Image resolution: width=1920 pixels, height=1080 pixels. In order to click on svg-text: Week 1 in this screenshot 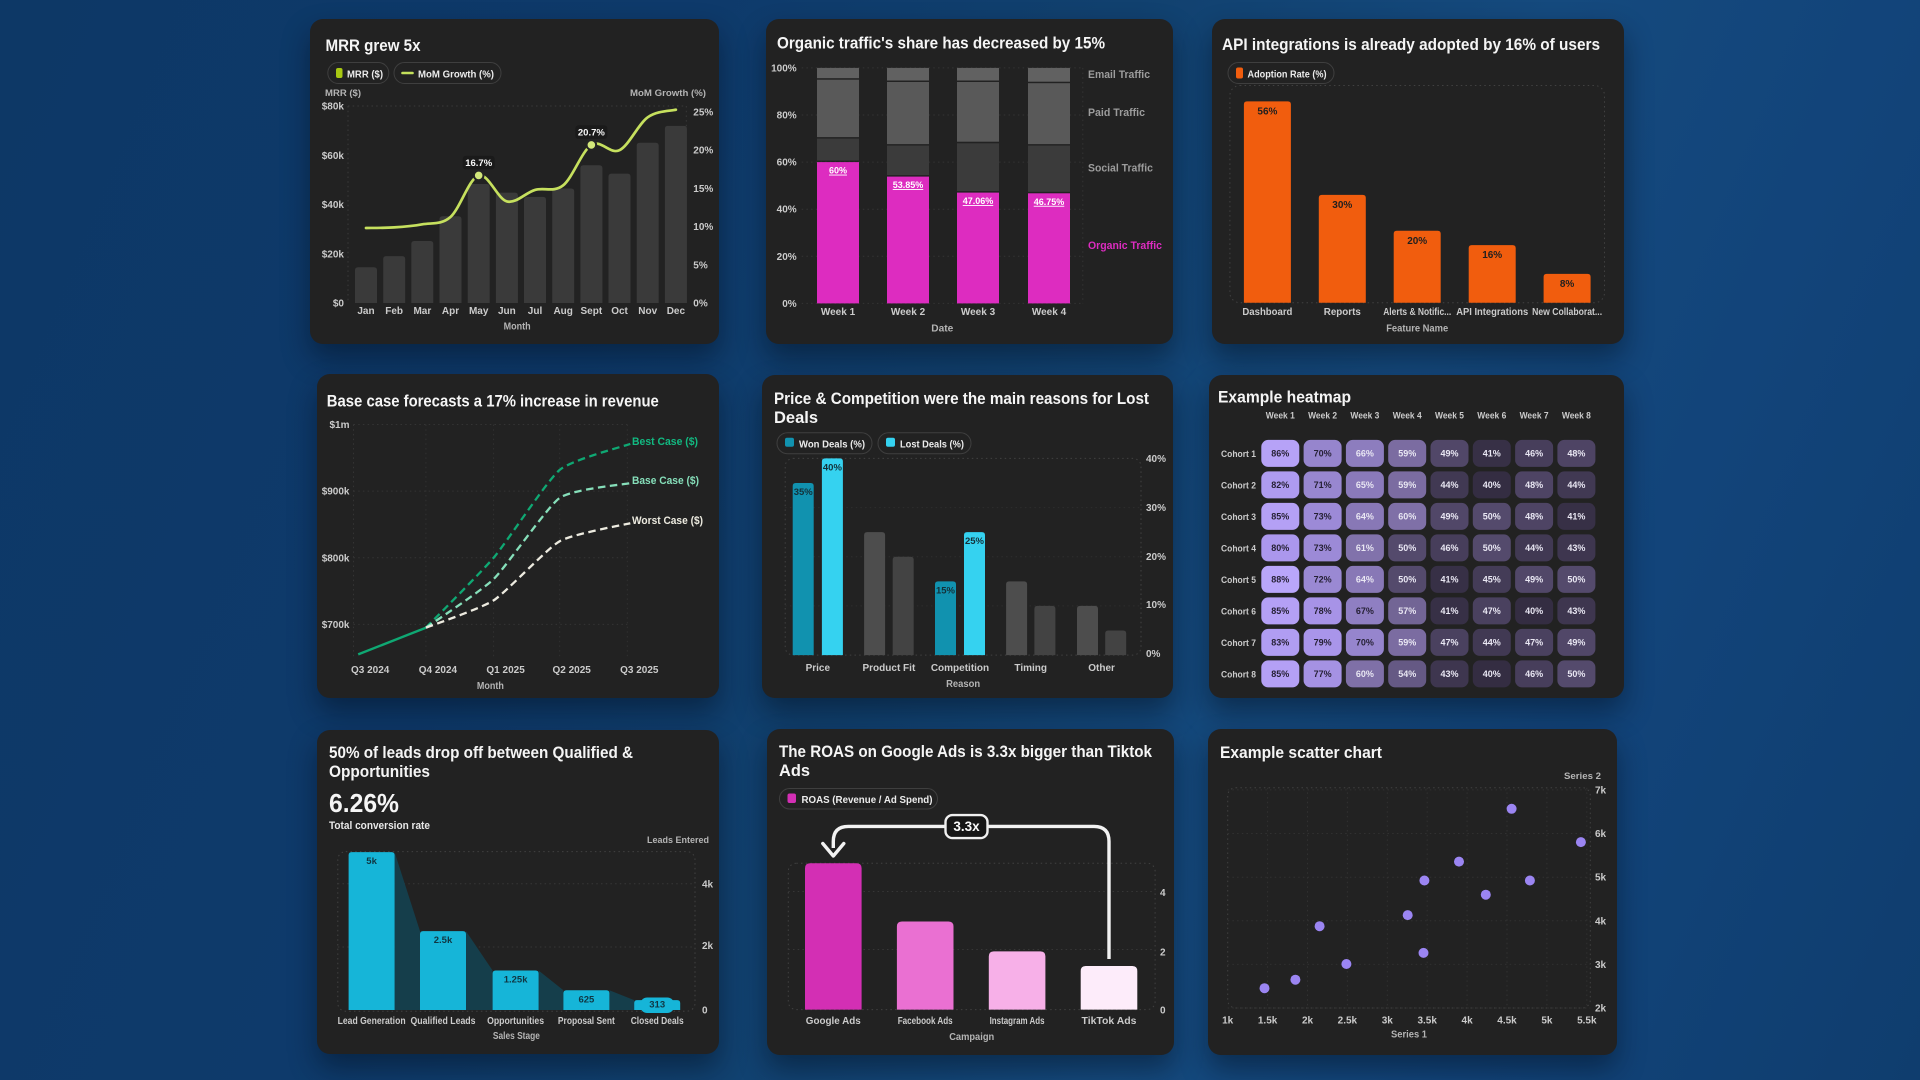, I will do `click(1281, 415)`.